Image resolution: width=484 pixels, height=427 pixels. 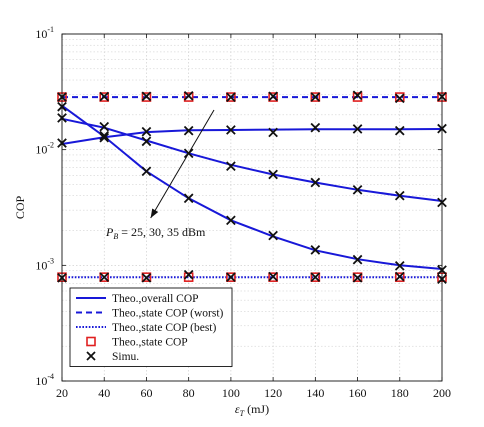 What do you see at coordinates (62, 393) in the screenshot?
I see `x-tick-label: 20` at bounding box center [62, 393].